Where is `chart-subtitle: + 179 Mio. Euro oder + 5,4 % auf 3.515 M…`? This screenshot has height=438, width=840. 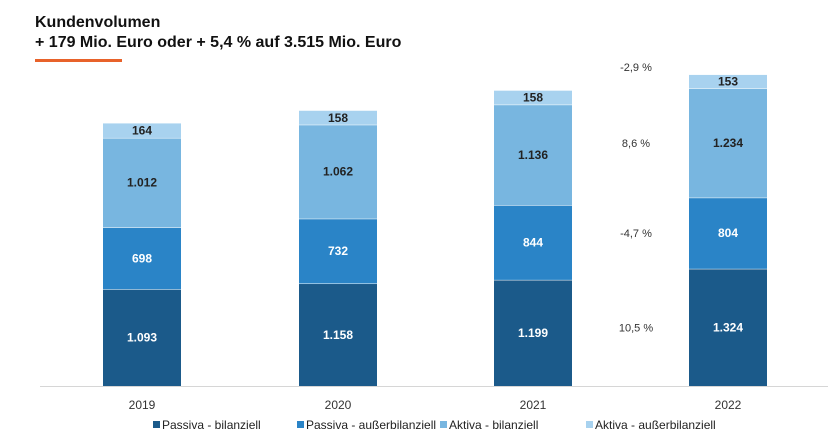
chart-subtitle: + 179 Mio. Euro oder + 5,4 % auf 3.515 M… is located at coordinates (218, 42).